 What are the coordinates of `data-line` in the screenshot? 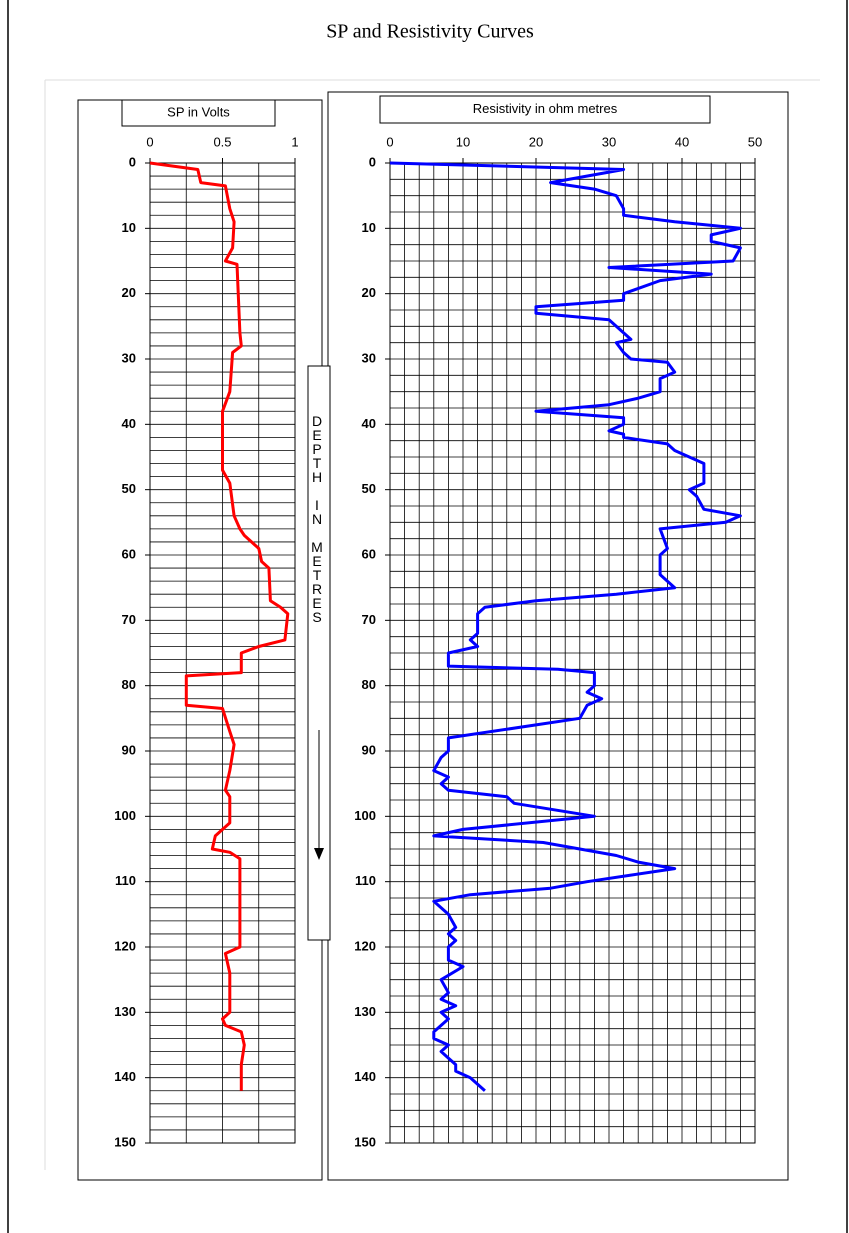 It's located at (219, 626).